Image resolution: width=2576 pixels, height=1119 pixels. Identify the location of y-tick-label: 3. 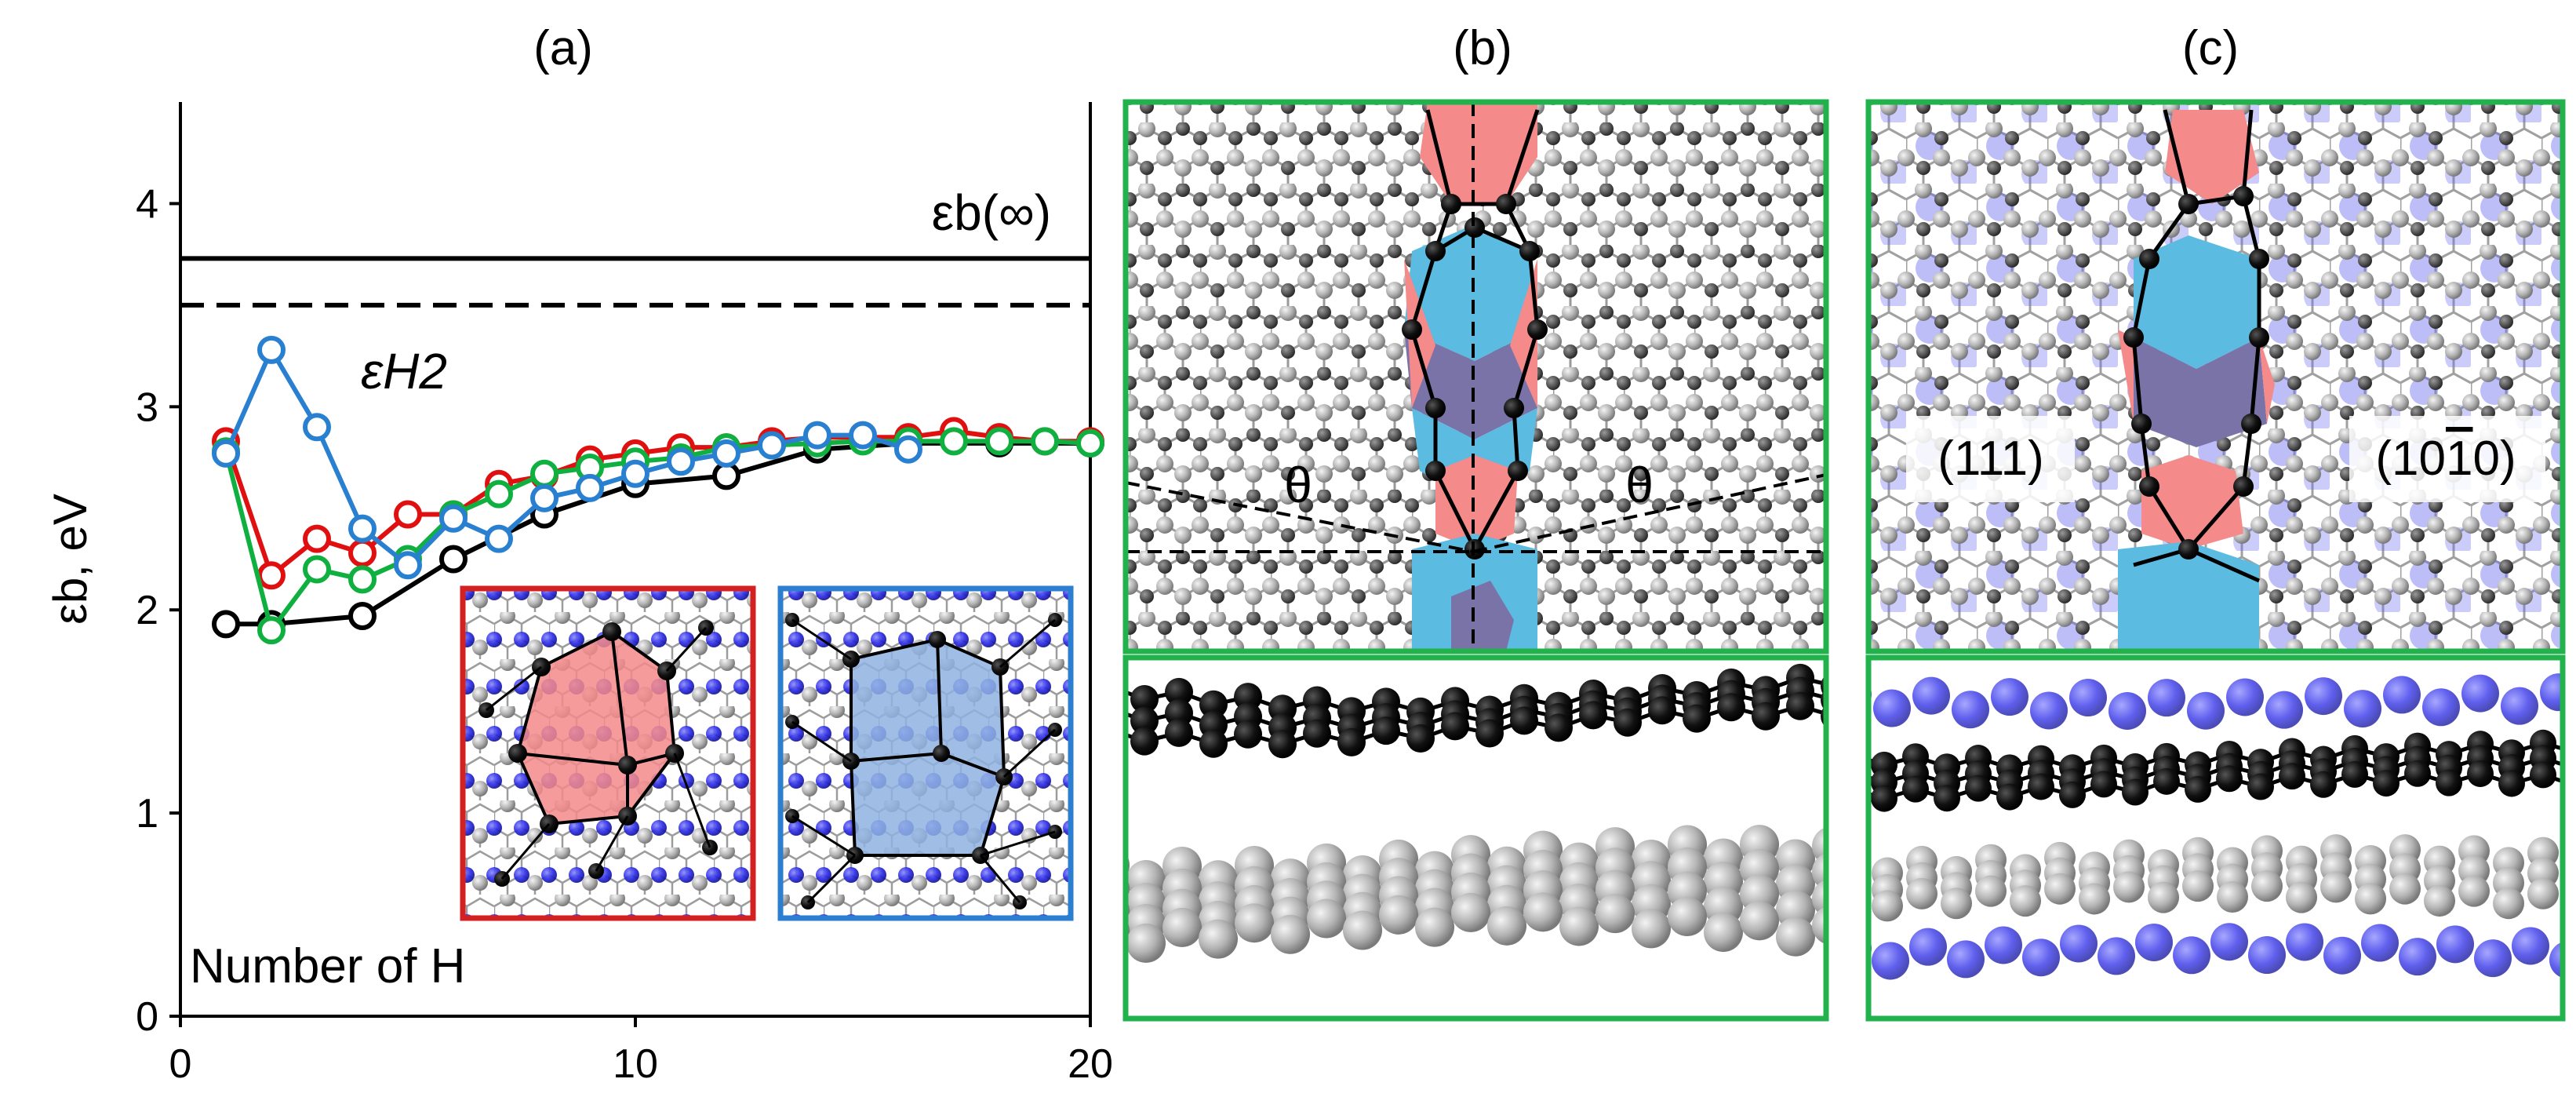
(147, 407).